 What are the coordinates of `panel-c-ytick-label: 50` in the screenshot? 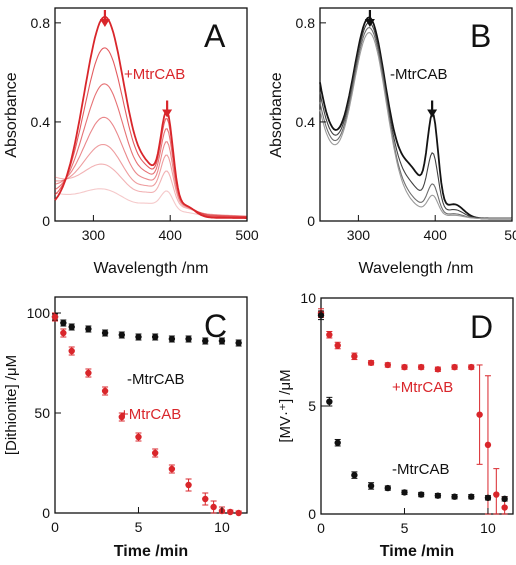 It's located at (42, 413).